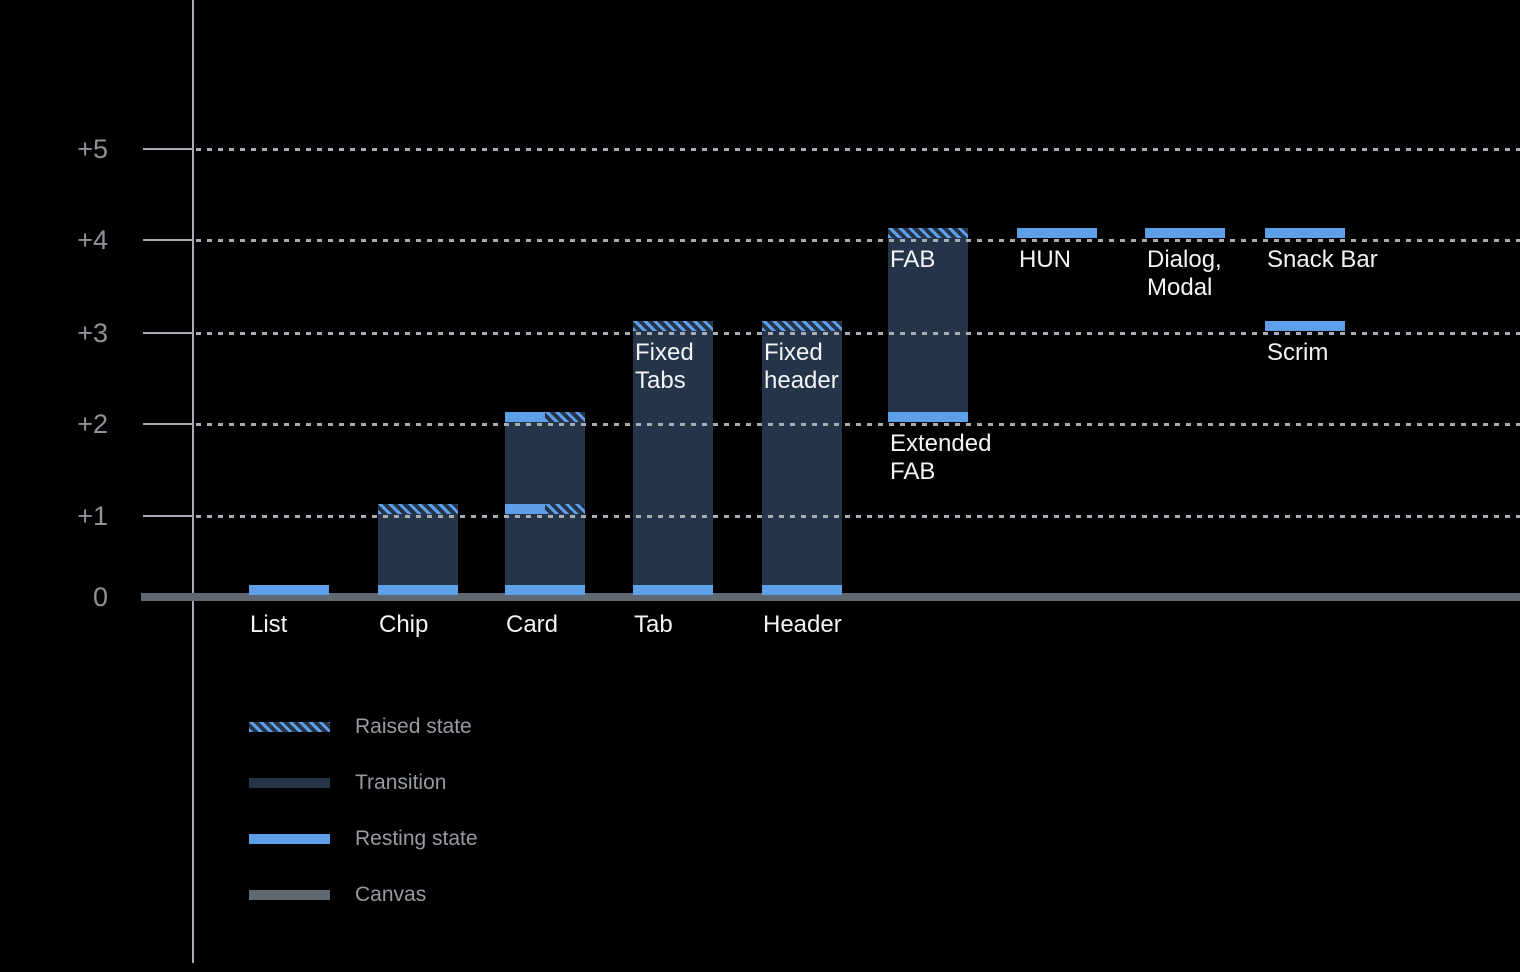  I want to click on caption-hun: HUN, so click(1045, 259).